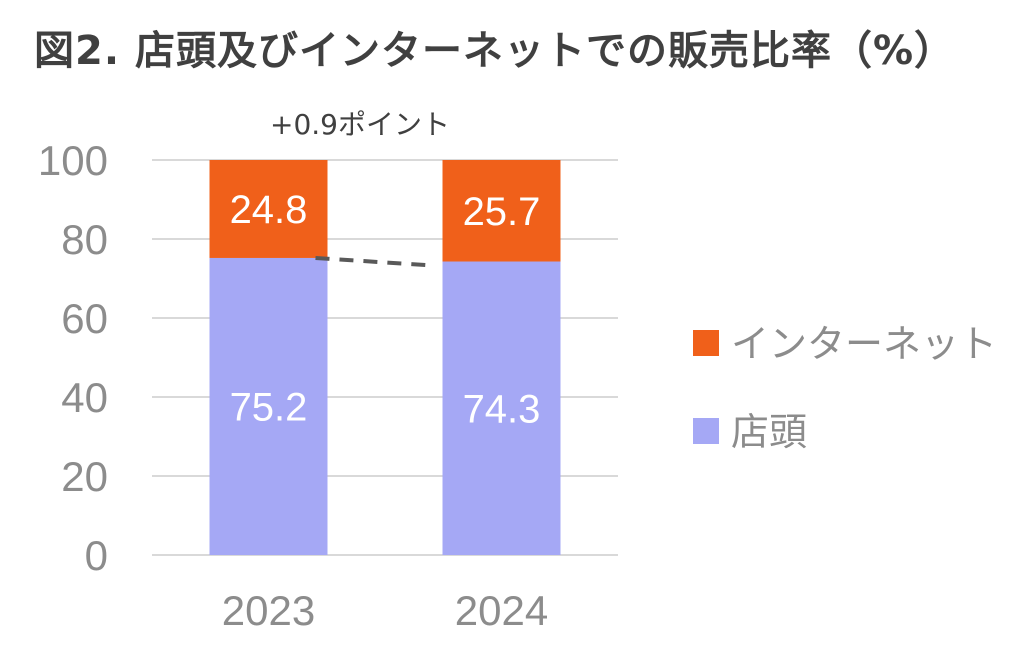  I want to click on y-tick-label: 0, so click(96, 555).